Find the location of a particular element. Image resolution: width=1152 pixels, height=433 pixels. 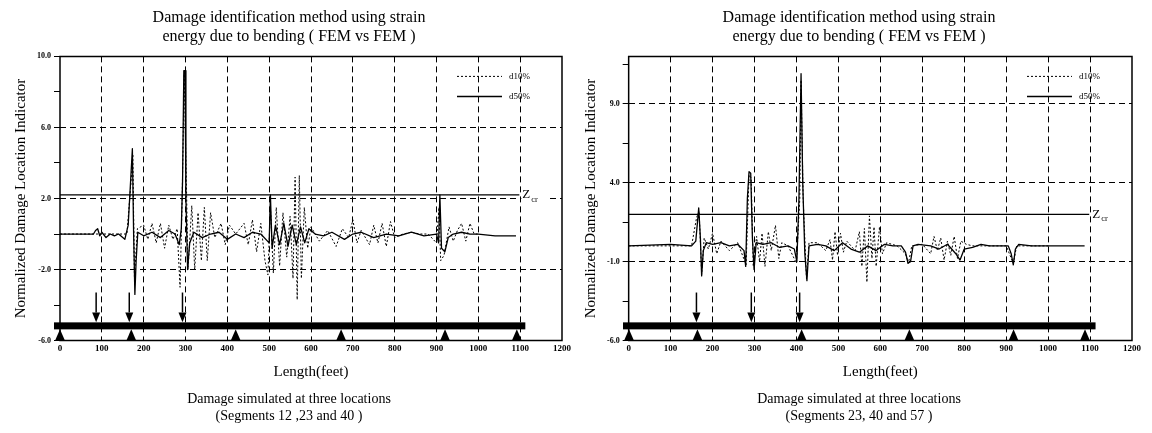

y-tick-label: 10.0 is located at coordinates (44, 56).